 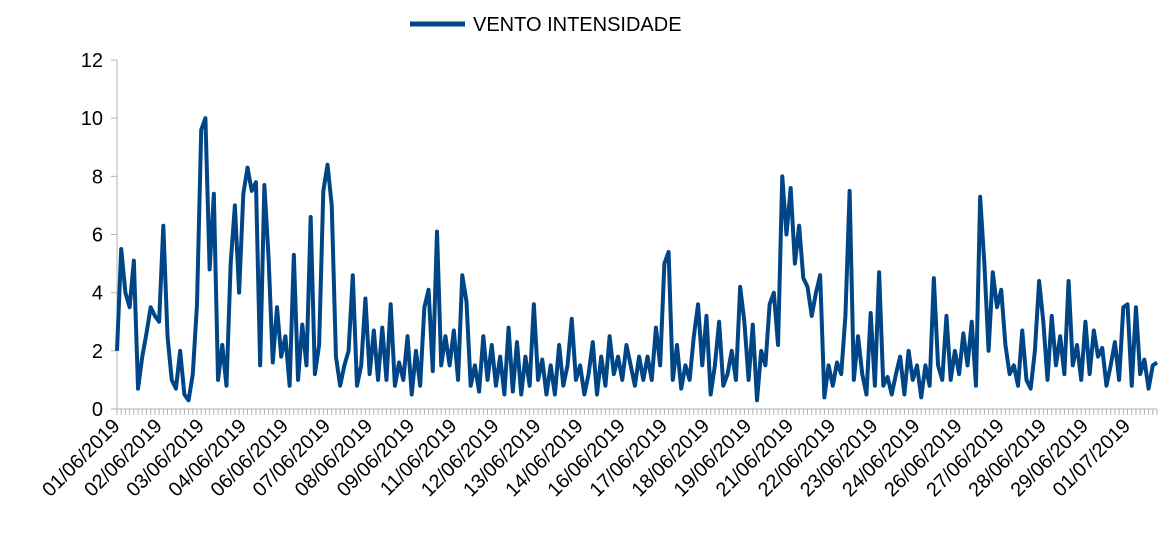 I want to click on y-tick-label: 0, so click(x=97, y=410).